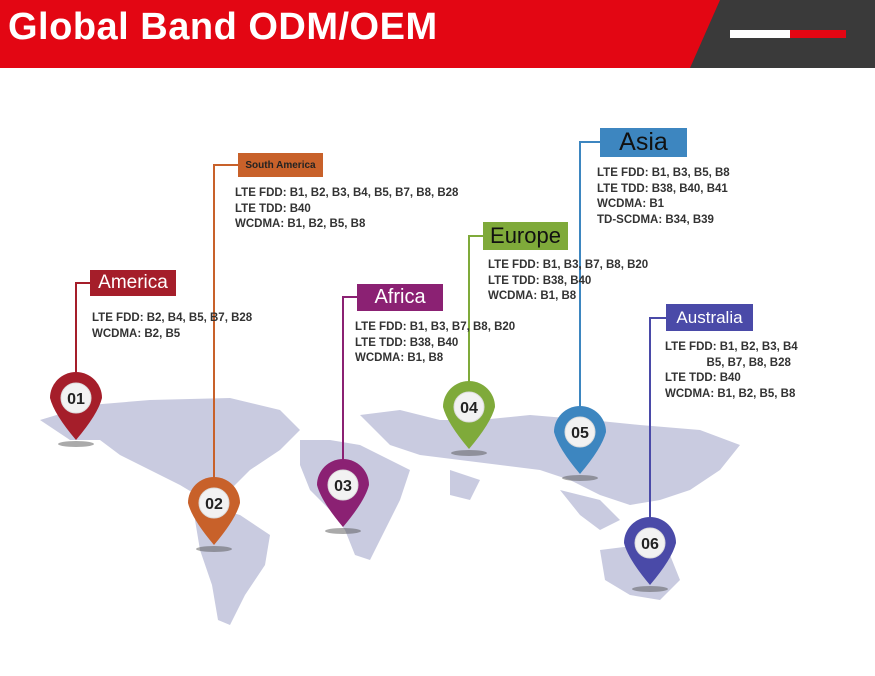  Describe the element at coordinates (76, 409) in the screenshot. I see `pin-01: 01` at that location.